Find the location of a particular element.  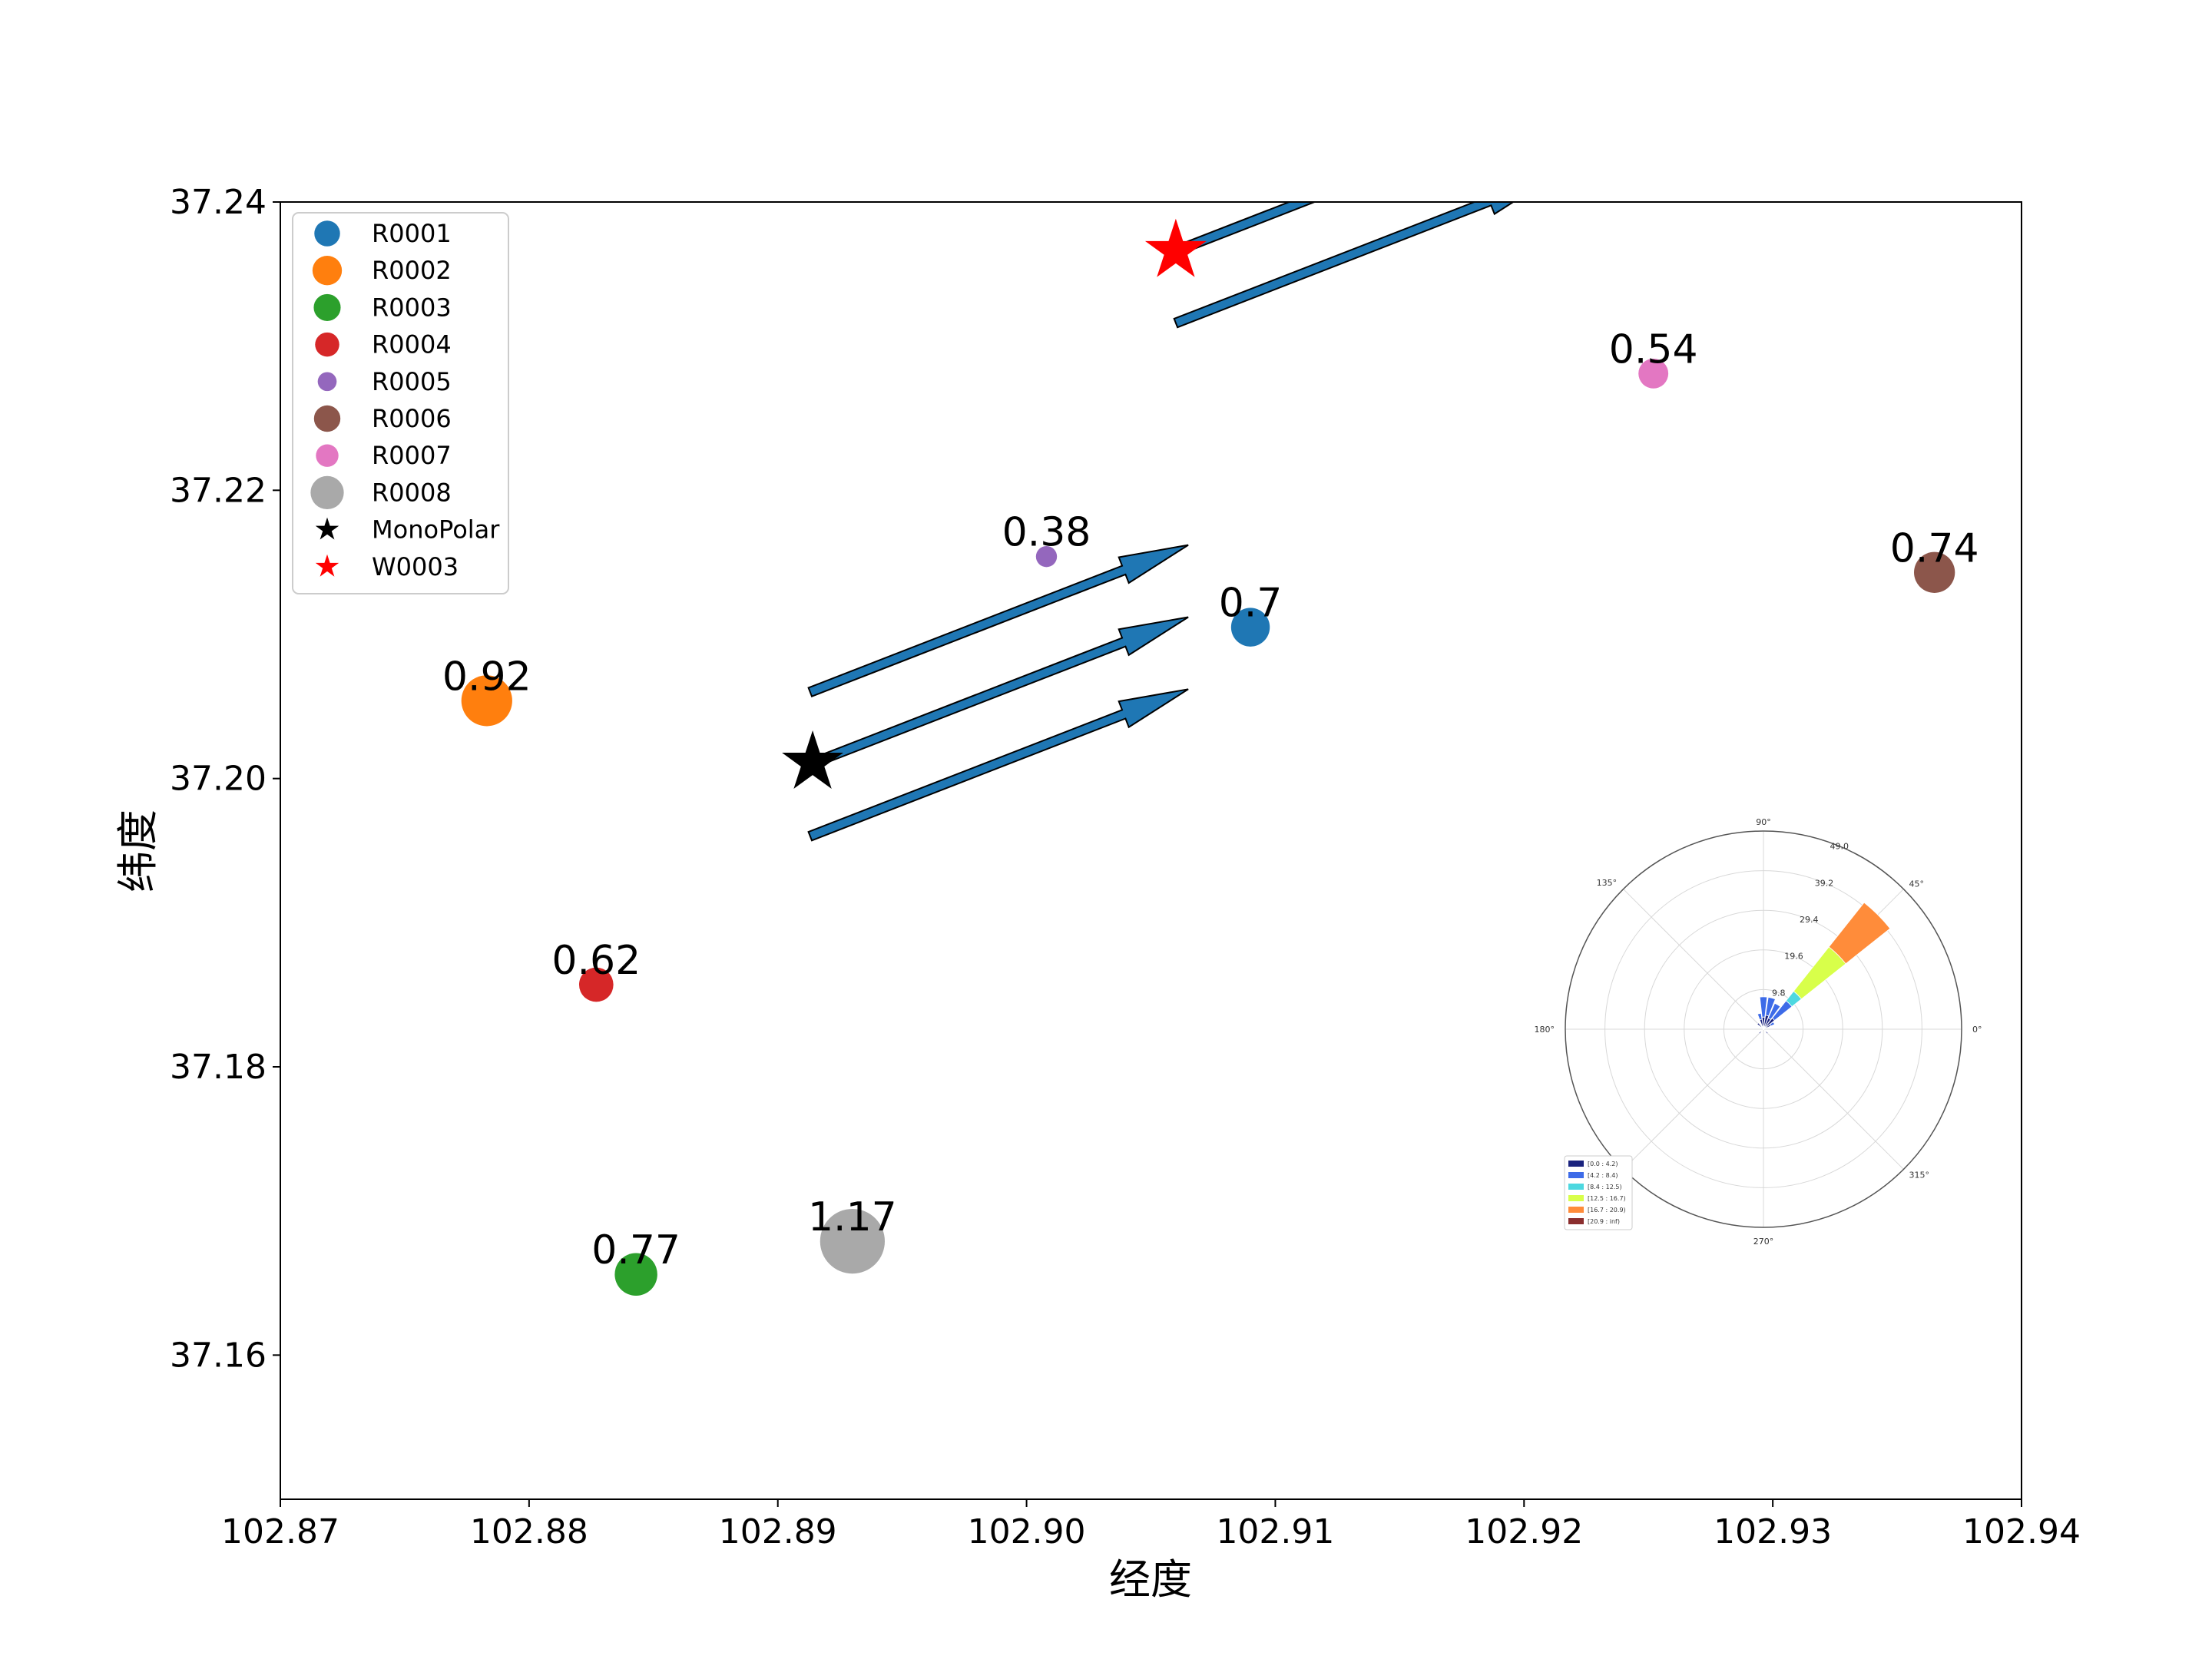

x-tick-label: 102.89 is located at coordinates (778, 1531).